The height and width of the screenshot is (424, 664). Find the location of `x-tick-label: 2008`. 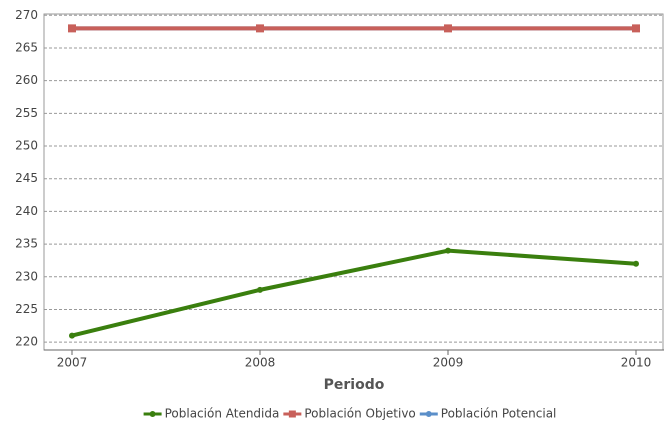

x-tick-label: 2008 is located at coordinates (260, 363).